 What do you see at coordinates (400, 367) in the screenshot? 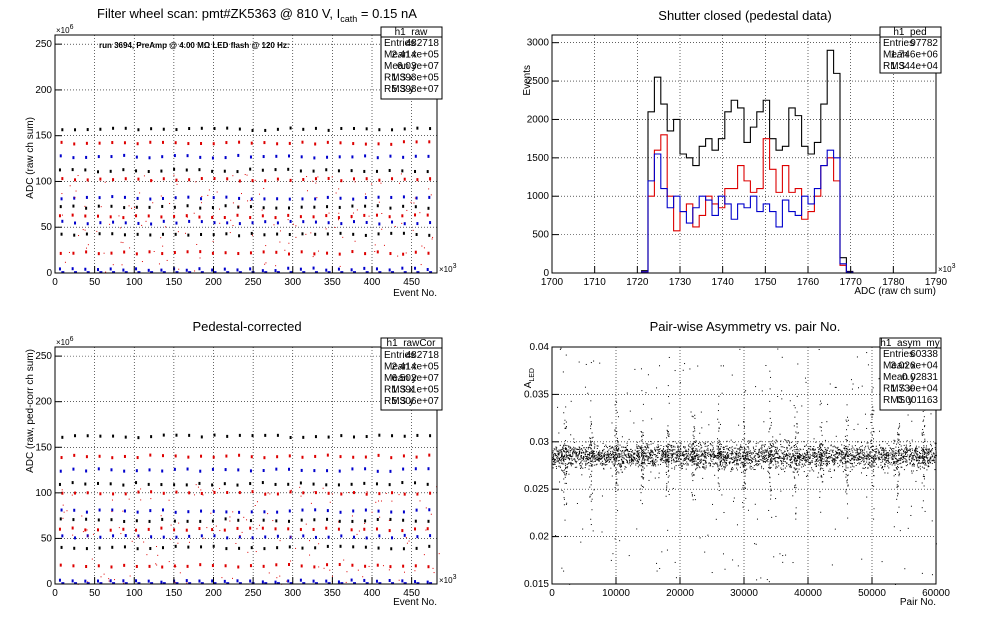
I see `stats-label: Mean x` at bounding box center [400, 367].